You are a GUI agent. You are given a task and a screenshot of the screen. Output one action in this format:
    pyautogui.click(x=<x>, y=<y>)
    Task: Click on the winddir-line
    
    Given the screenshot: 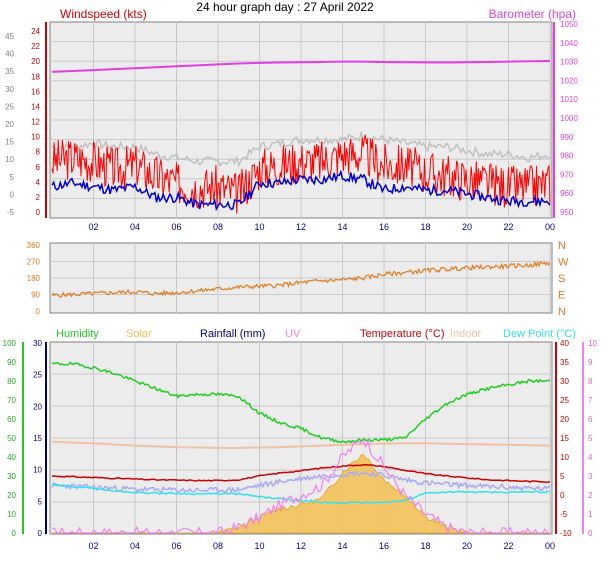 What is the action you would take?
    pyautogui.click(x=301, y=279)
    